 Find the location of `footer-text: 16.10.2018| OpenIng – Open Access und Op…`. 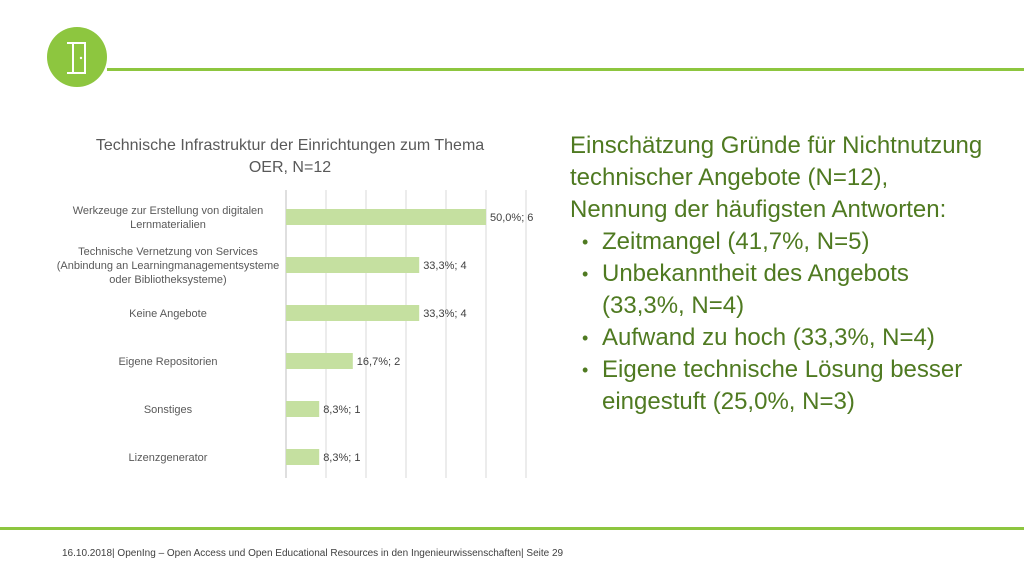

footer-text: 16.10.2018| OpenIng – Open Access und Op… is located at coordinates (313, 553).